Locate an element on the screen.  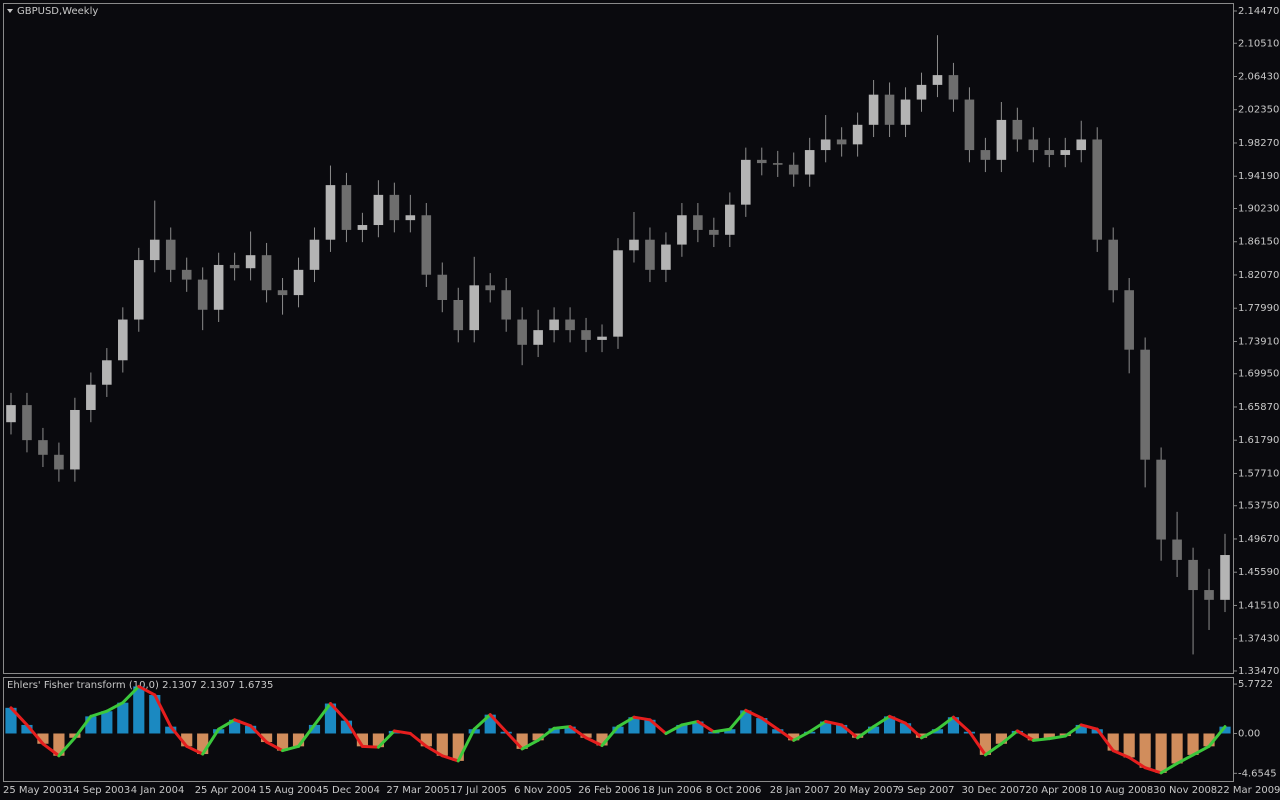
y-tick-label: 1.65870 is located at coordinates (1258, 407).